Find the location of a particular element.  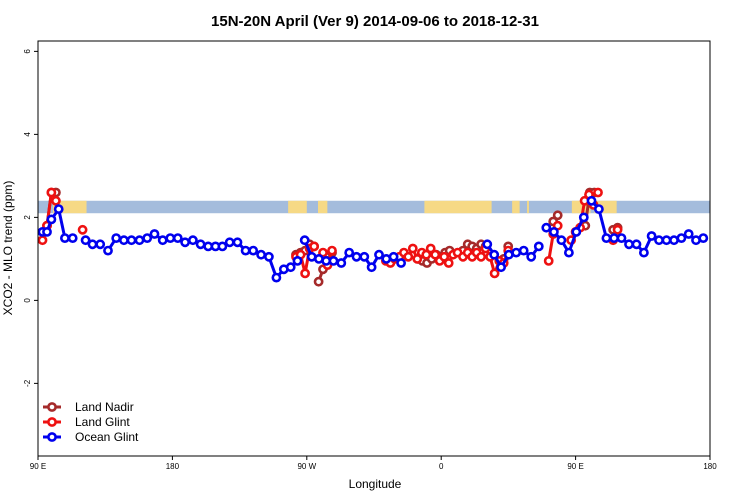

x-axis: 90 E 180 90 W 0 90 E 180 is located at coordinates (373, 463).